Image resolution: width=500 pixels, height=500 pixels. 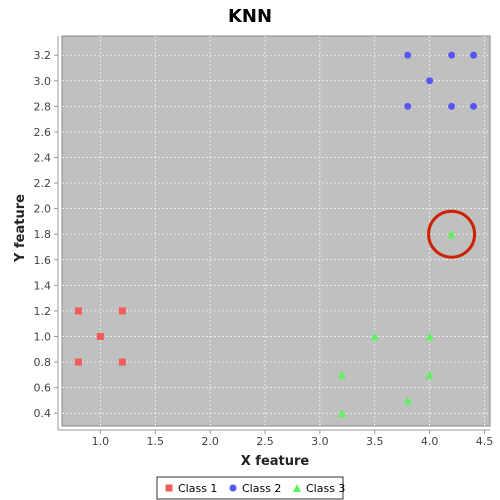 What do you see at coordinates (265, 441) in the screenshot?
I see `x-tick-label: 2.5` at bounding box center [265, 441].